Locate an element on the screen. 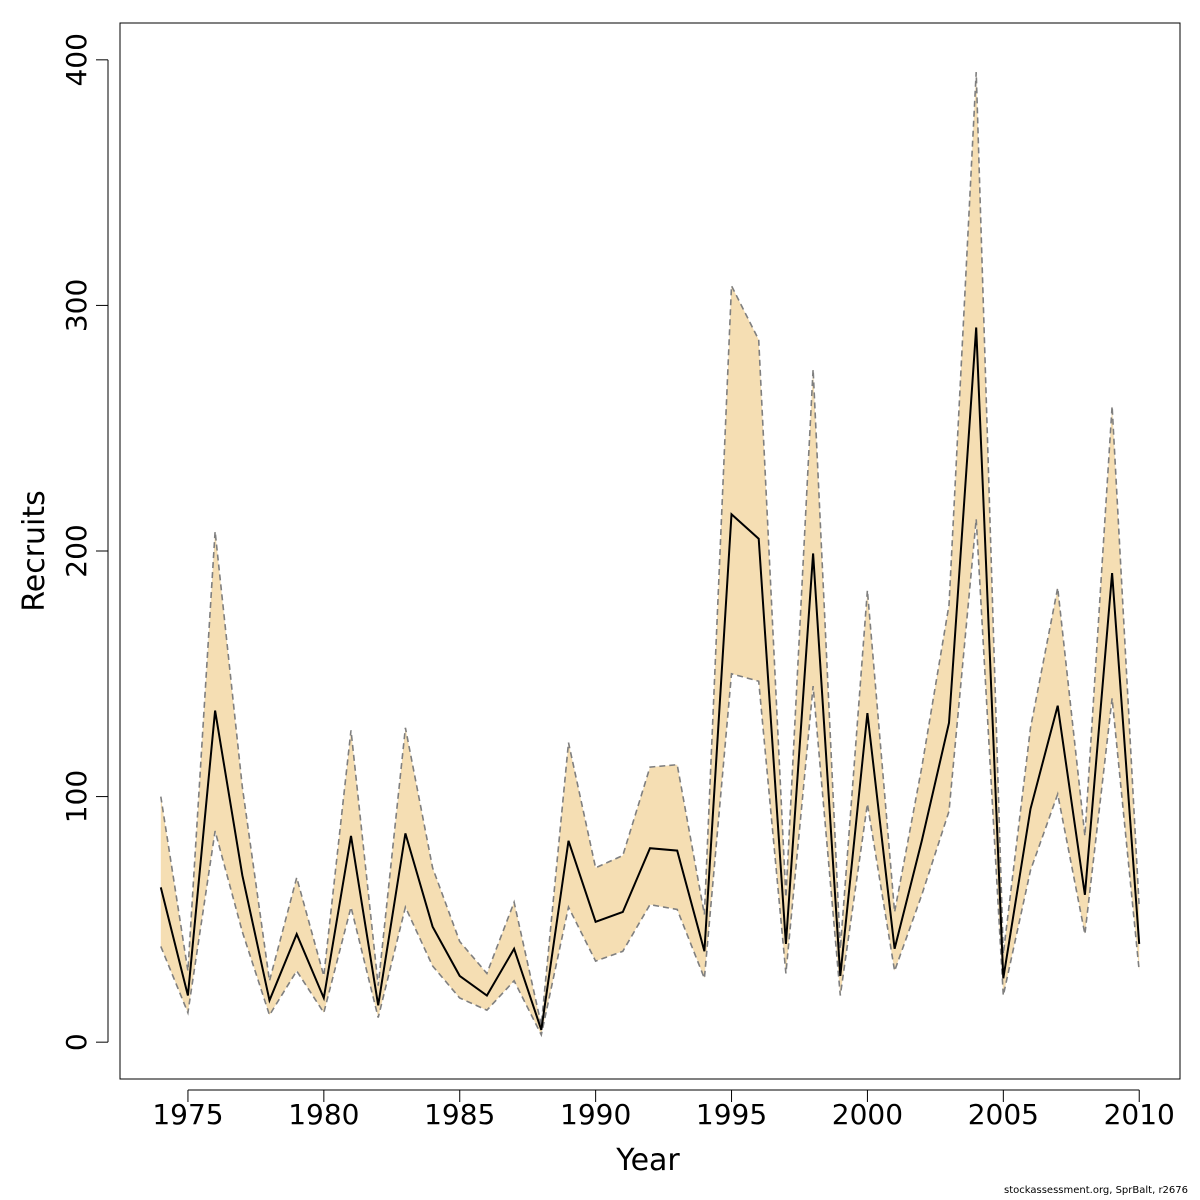  x-tick-label-1980: 1980 is located at coordinates (323, 1114).